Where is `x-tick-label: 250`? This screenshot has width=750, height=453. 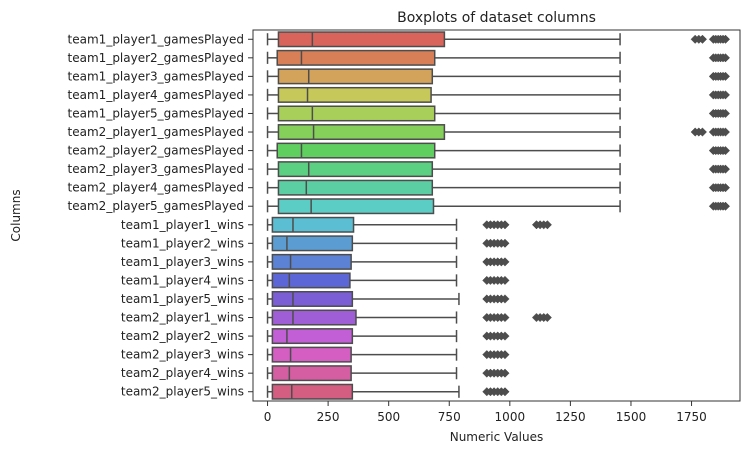 x-tick-label: 250 is located at coordinates (328, 417).